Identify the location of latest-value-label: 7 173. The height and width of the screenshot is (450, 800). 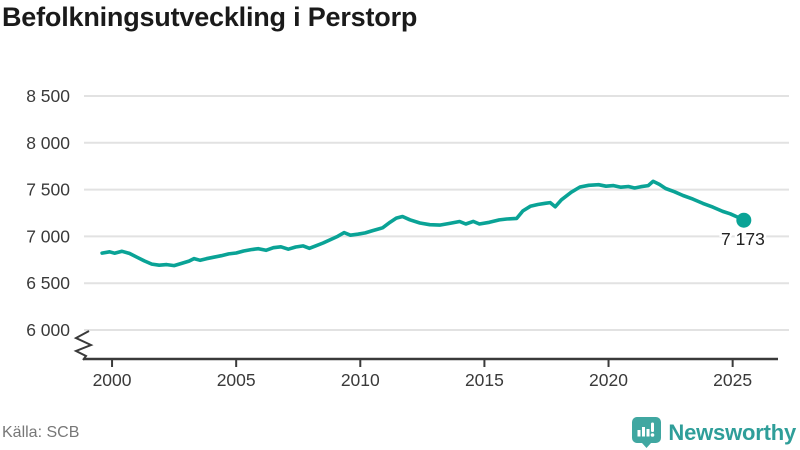
(743, 239).